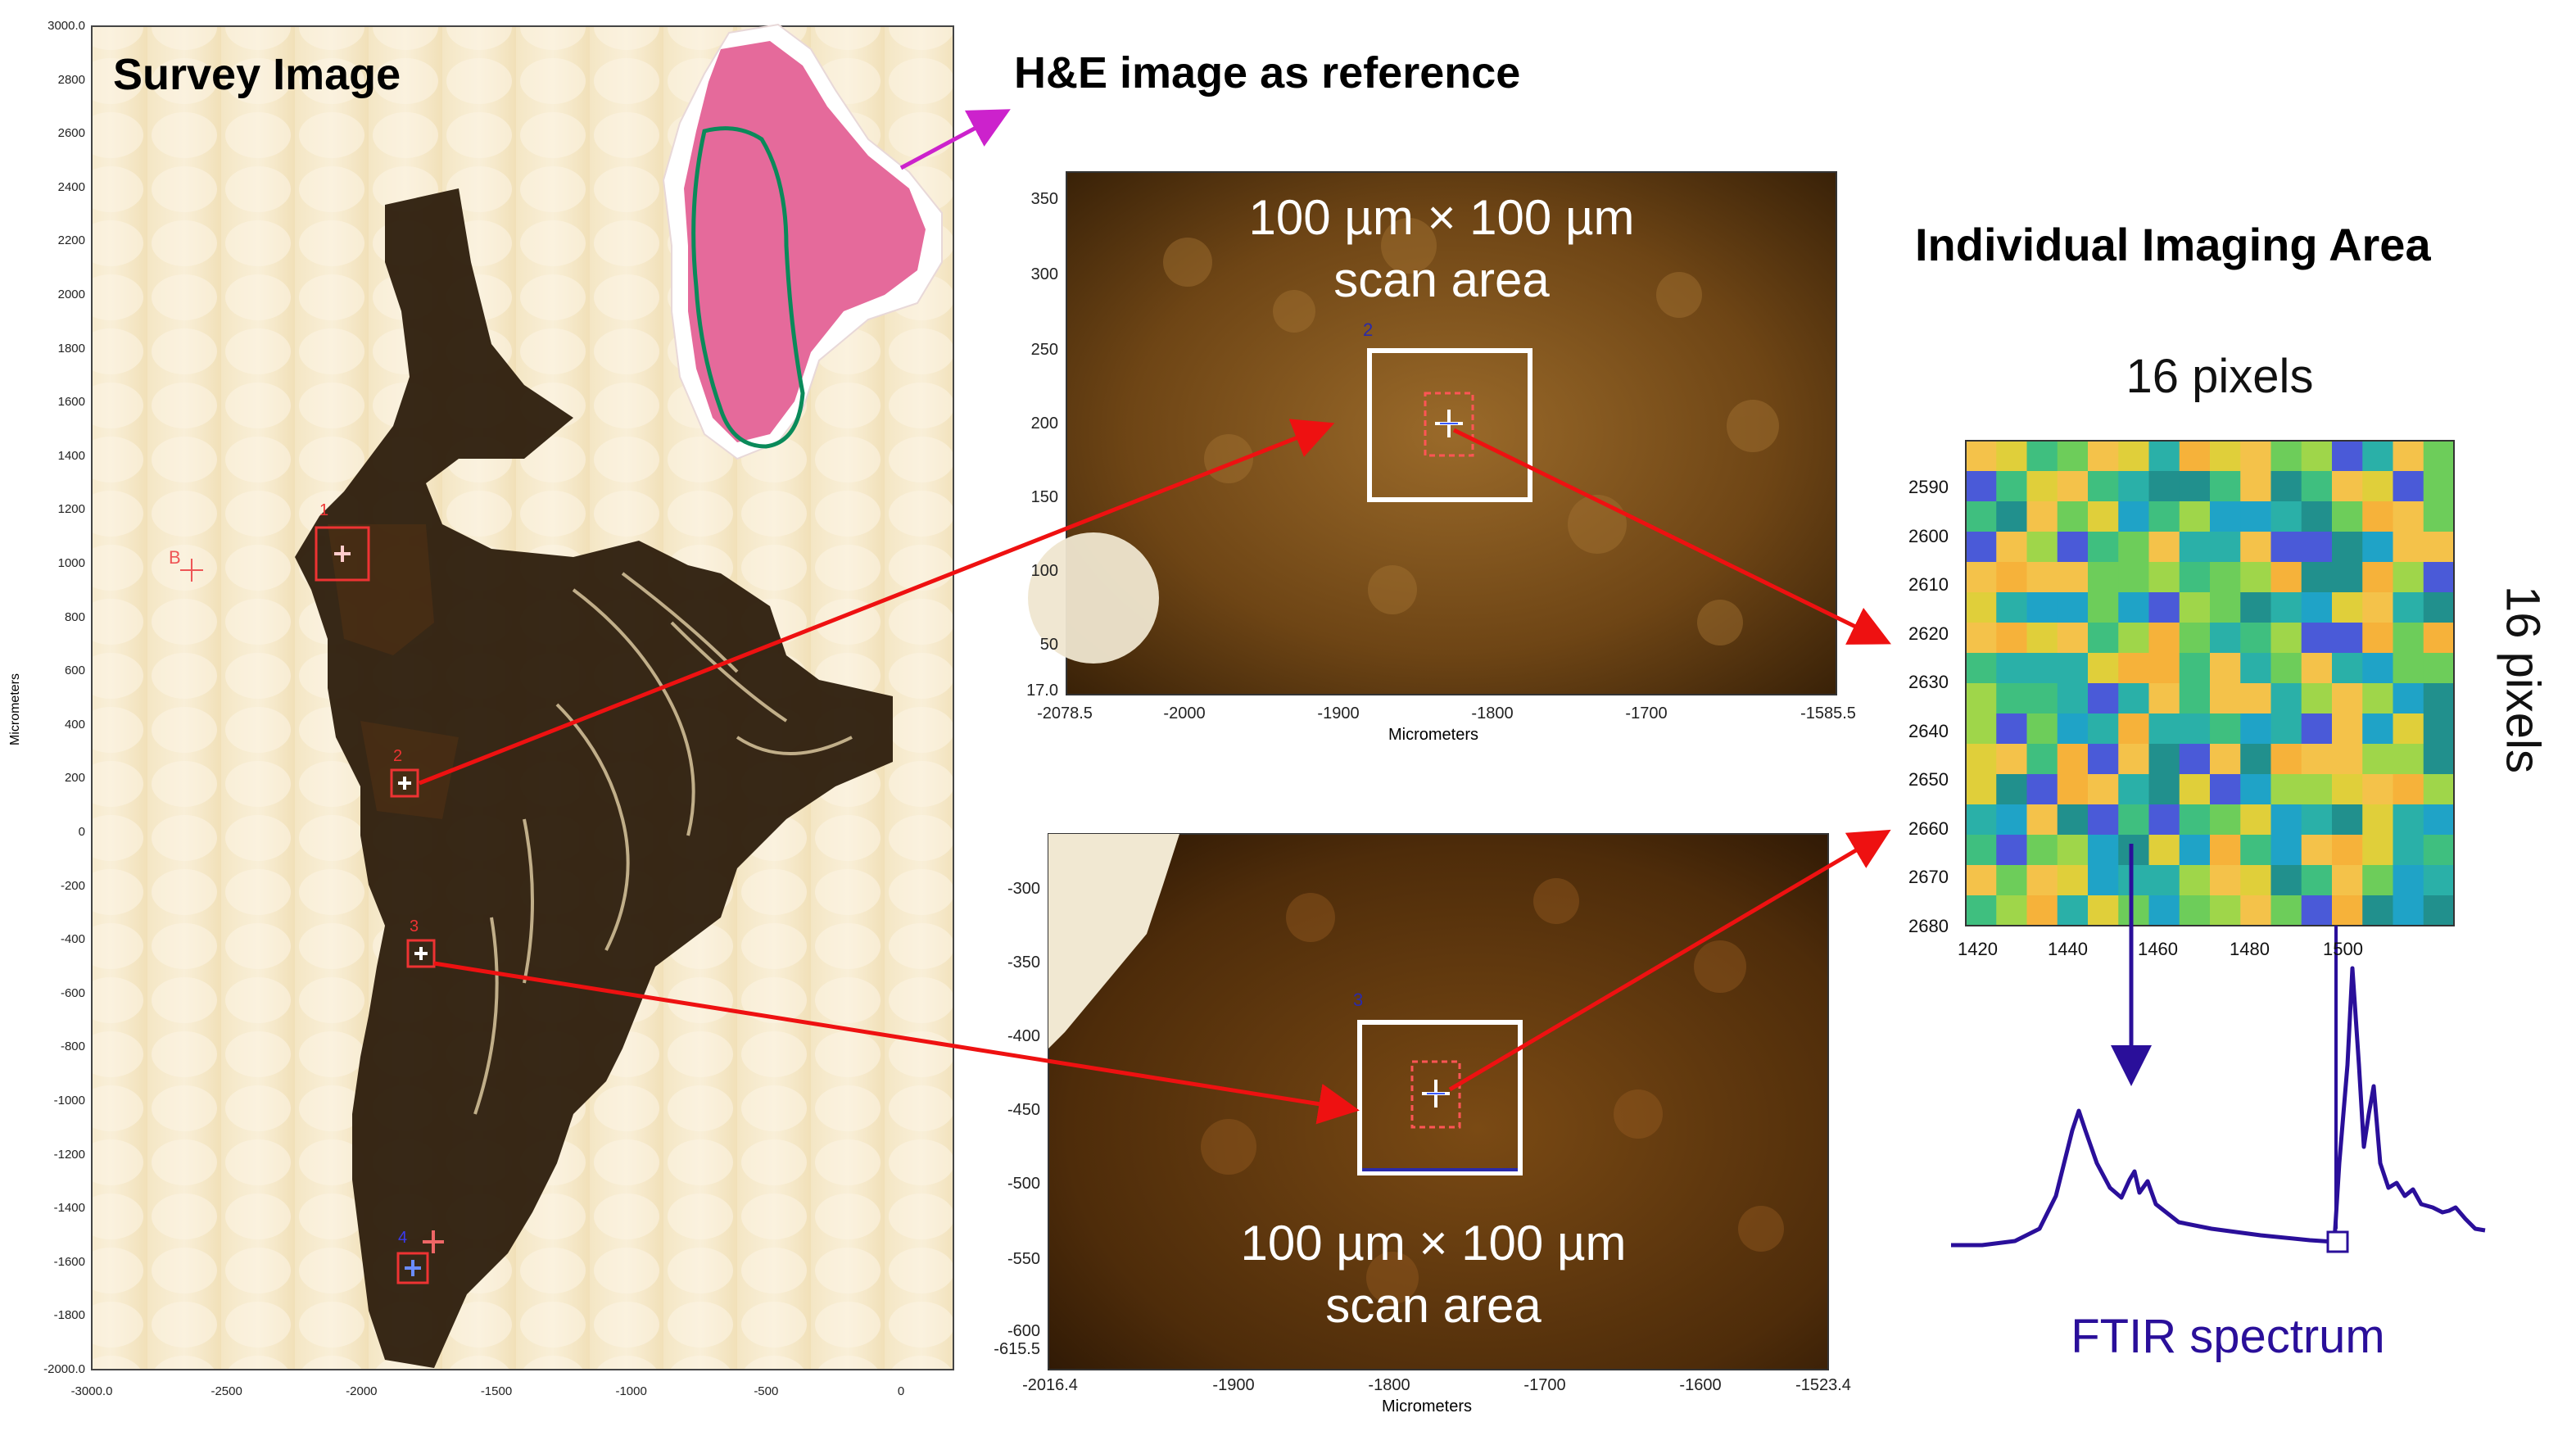 This screenshot has width=2576, height=1445. Describe the element at coordinates (631, 1391) in the screenshot. I see `survey-x-tick: -1000` at that location.